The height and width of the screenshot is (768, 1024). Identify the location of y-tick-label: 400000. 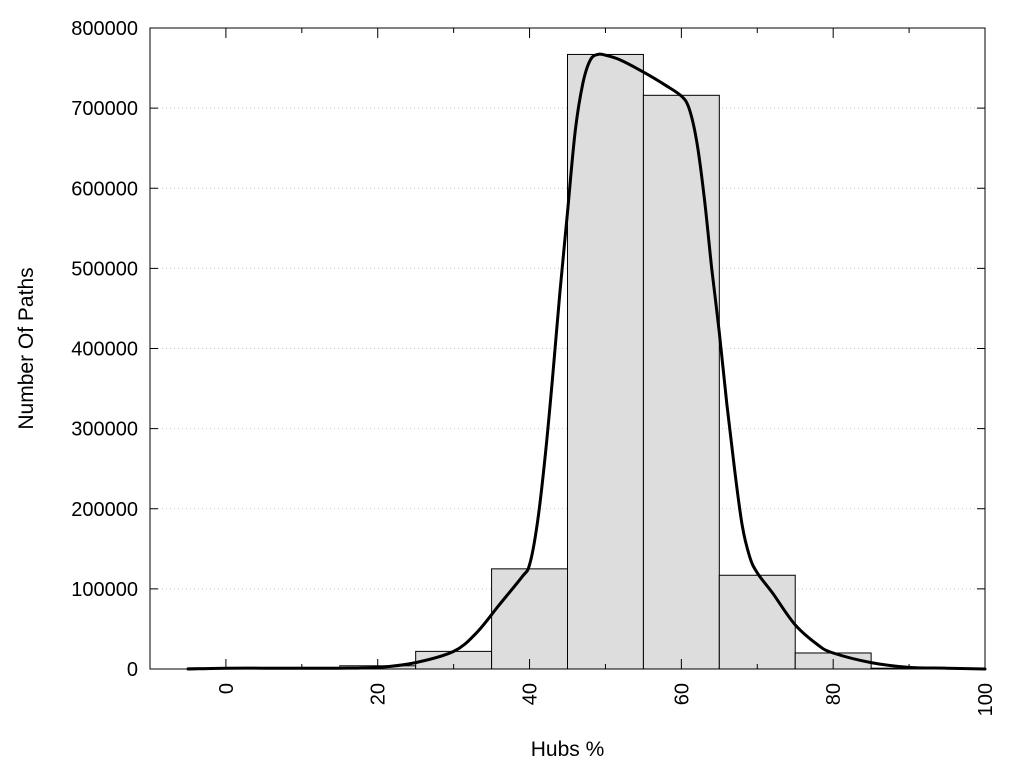
(104, 350).